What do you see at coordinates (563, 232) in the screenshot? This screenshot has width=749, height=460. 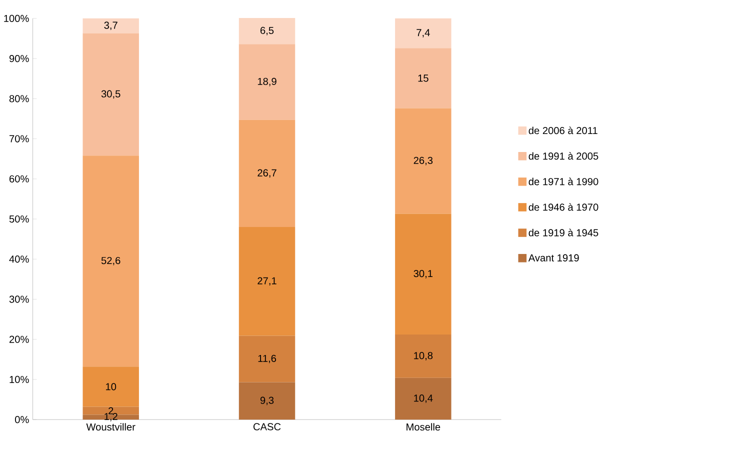 I see `legend-label: de 1919 à 1945` at bounding box center [563, 232].